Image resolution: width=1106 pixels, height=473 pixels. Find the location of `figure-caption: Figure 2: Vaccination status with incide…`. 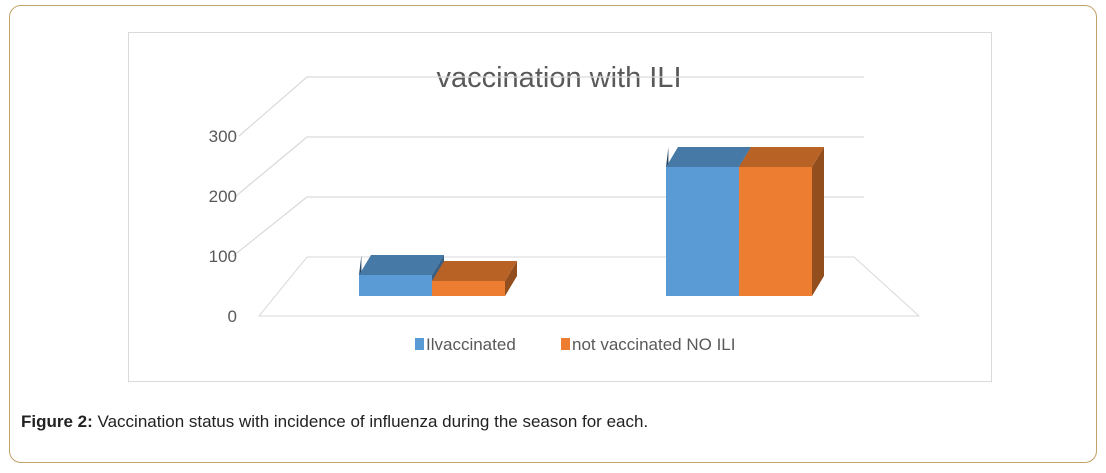

figure-caption: Figure 2: Vaccination status with incide… is located at coordinates (334, 422).